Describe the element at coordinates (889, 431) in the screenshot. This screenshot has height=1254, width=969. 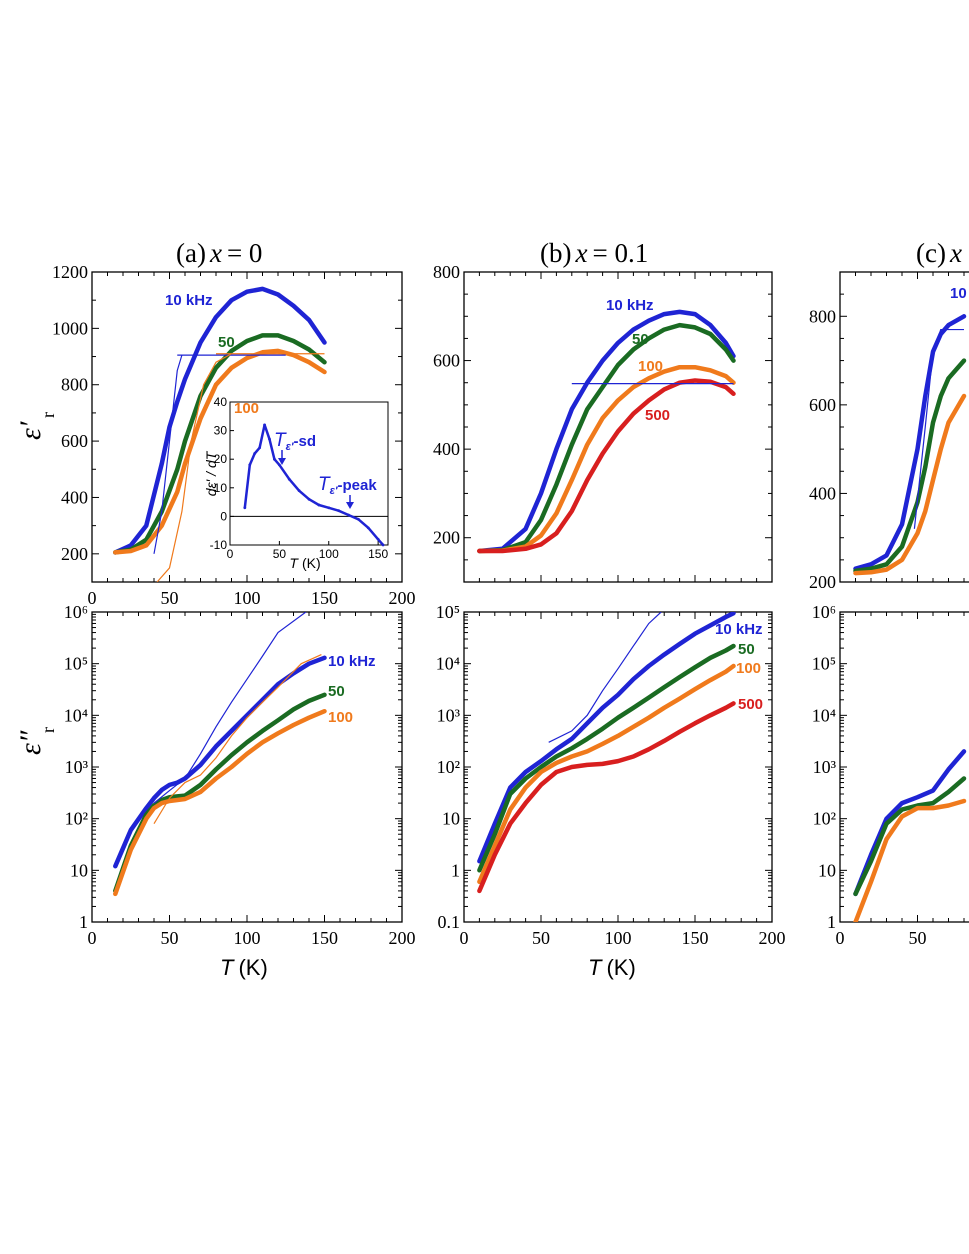
I see `panel-c-real: 200 400 600 800` at that location.